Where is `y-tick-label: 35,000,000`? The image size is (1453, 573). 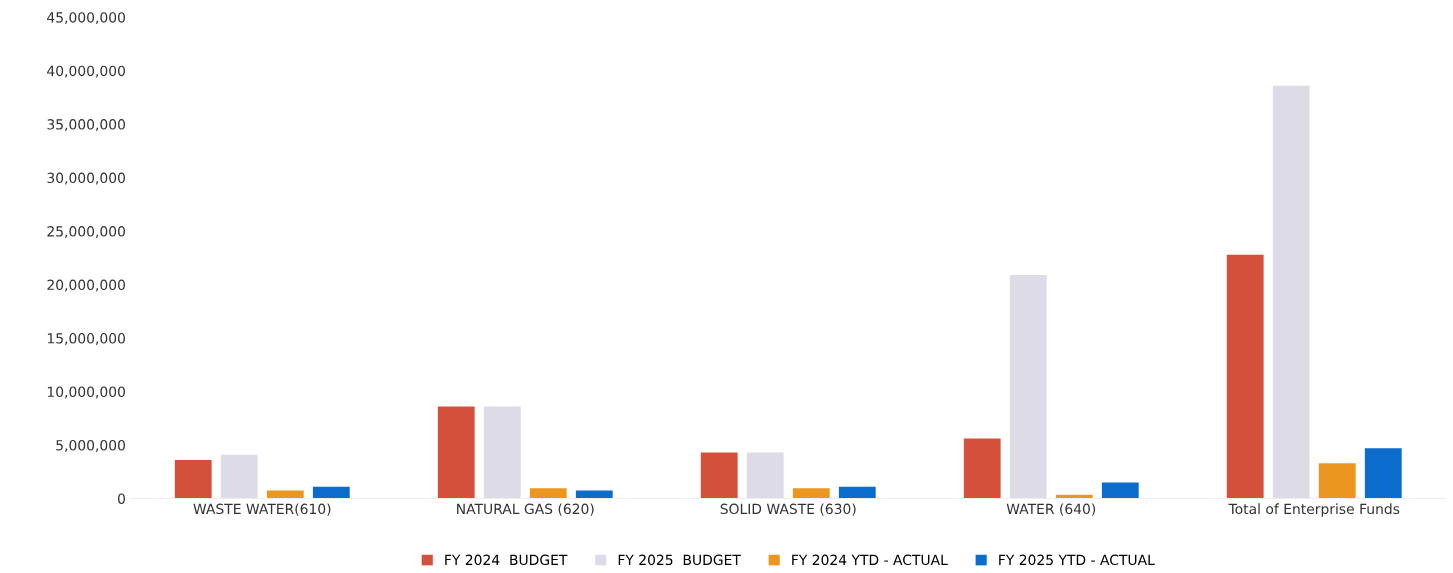 y-tick-label: 35,000,000 is located at coordinates (86, 125).